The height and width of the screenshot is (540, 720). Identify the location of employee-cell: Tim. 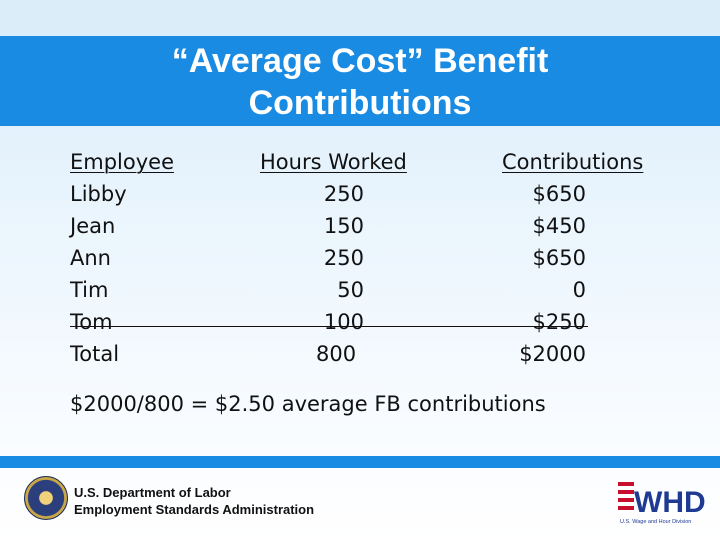
(122, 290).